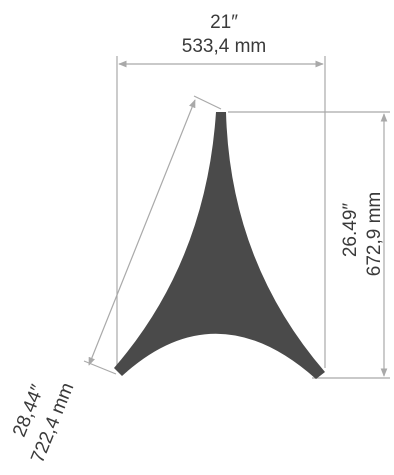 This screenshot has width=394, height=475. I want to click on height-mm-label: 672,9 mm, so click(374, 234).